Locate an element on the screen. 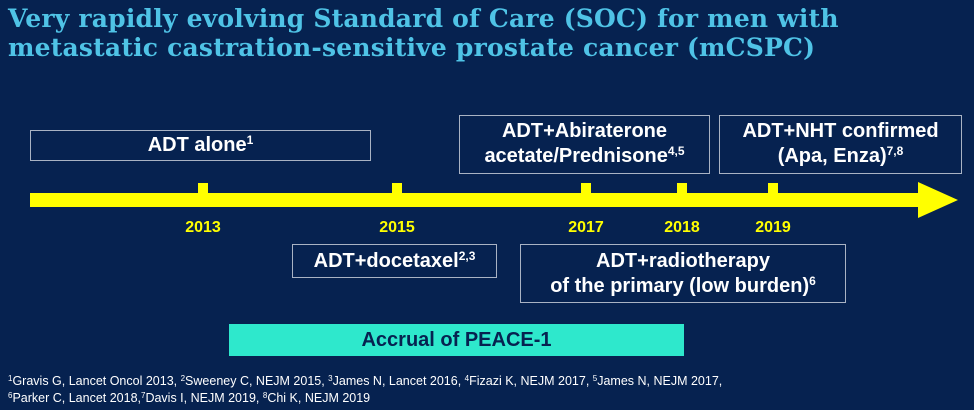 The height and width of the screenshot is (410, 974). box-adt-abiraterone-ref: 4,5 is located at coordinates (676, 151).